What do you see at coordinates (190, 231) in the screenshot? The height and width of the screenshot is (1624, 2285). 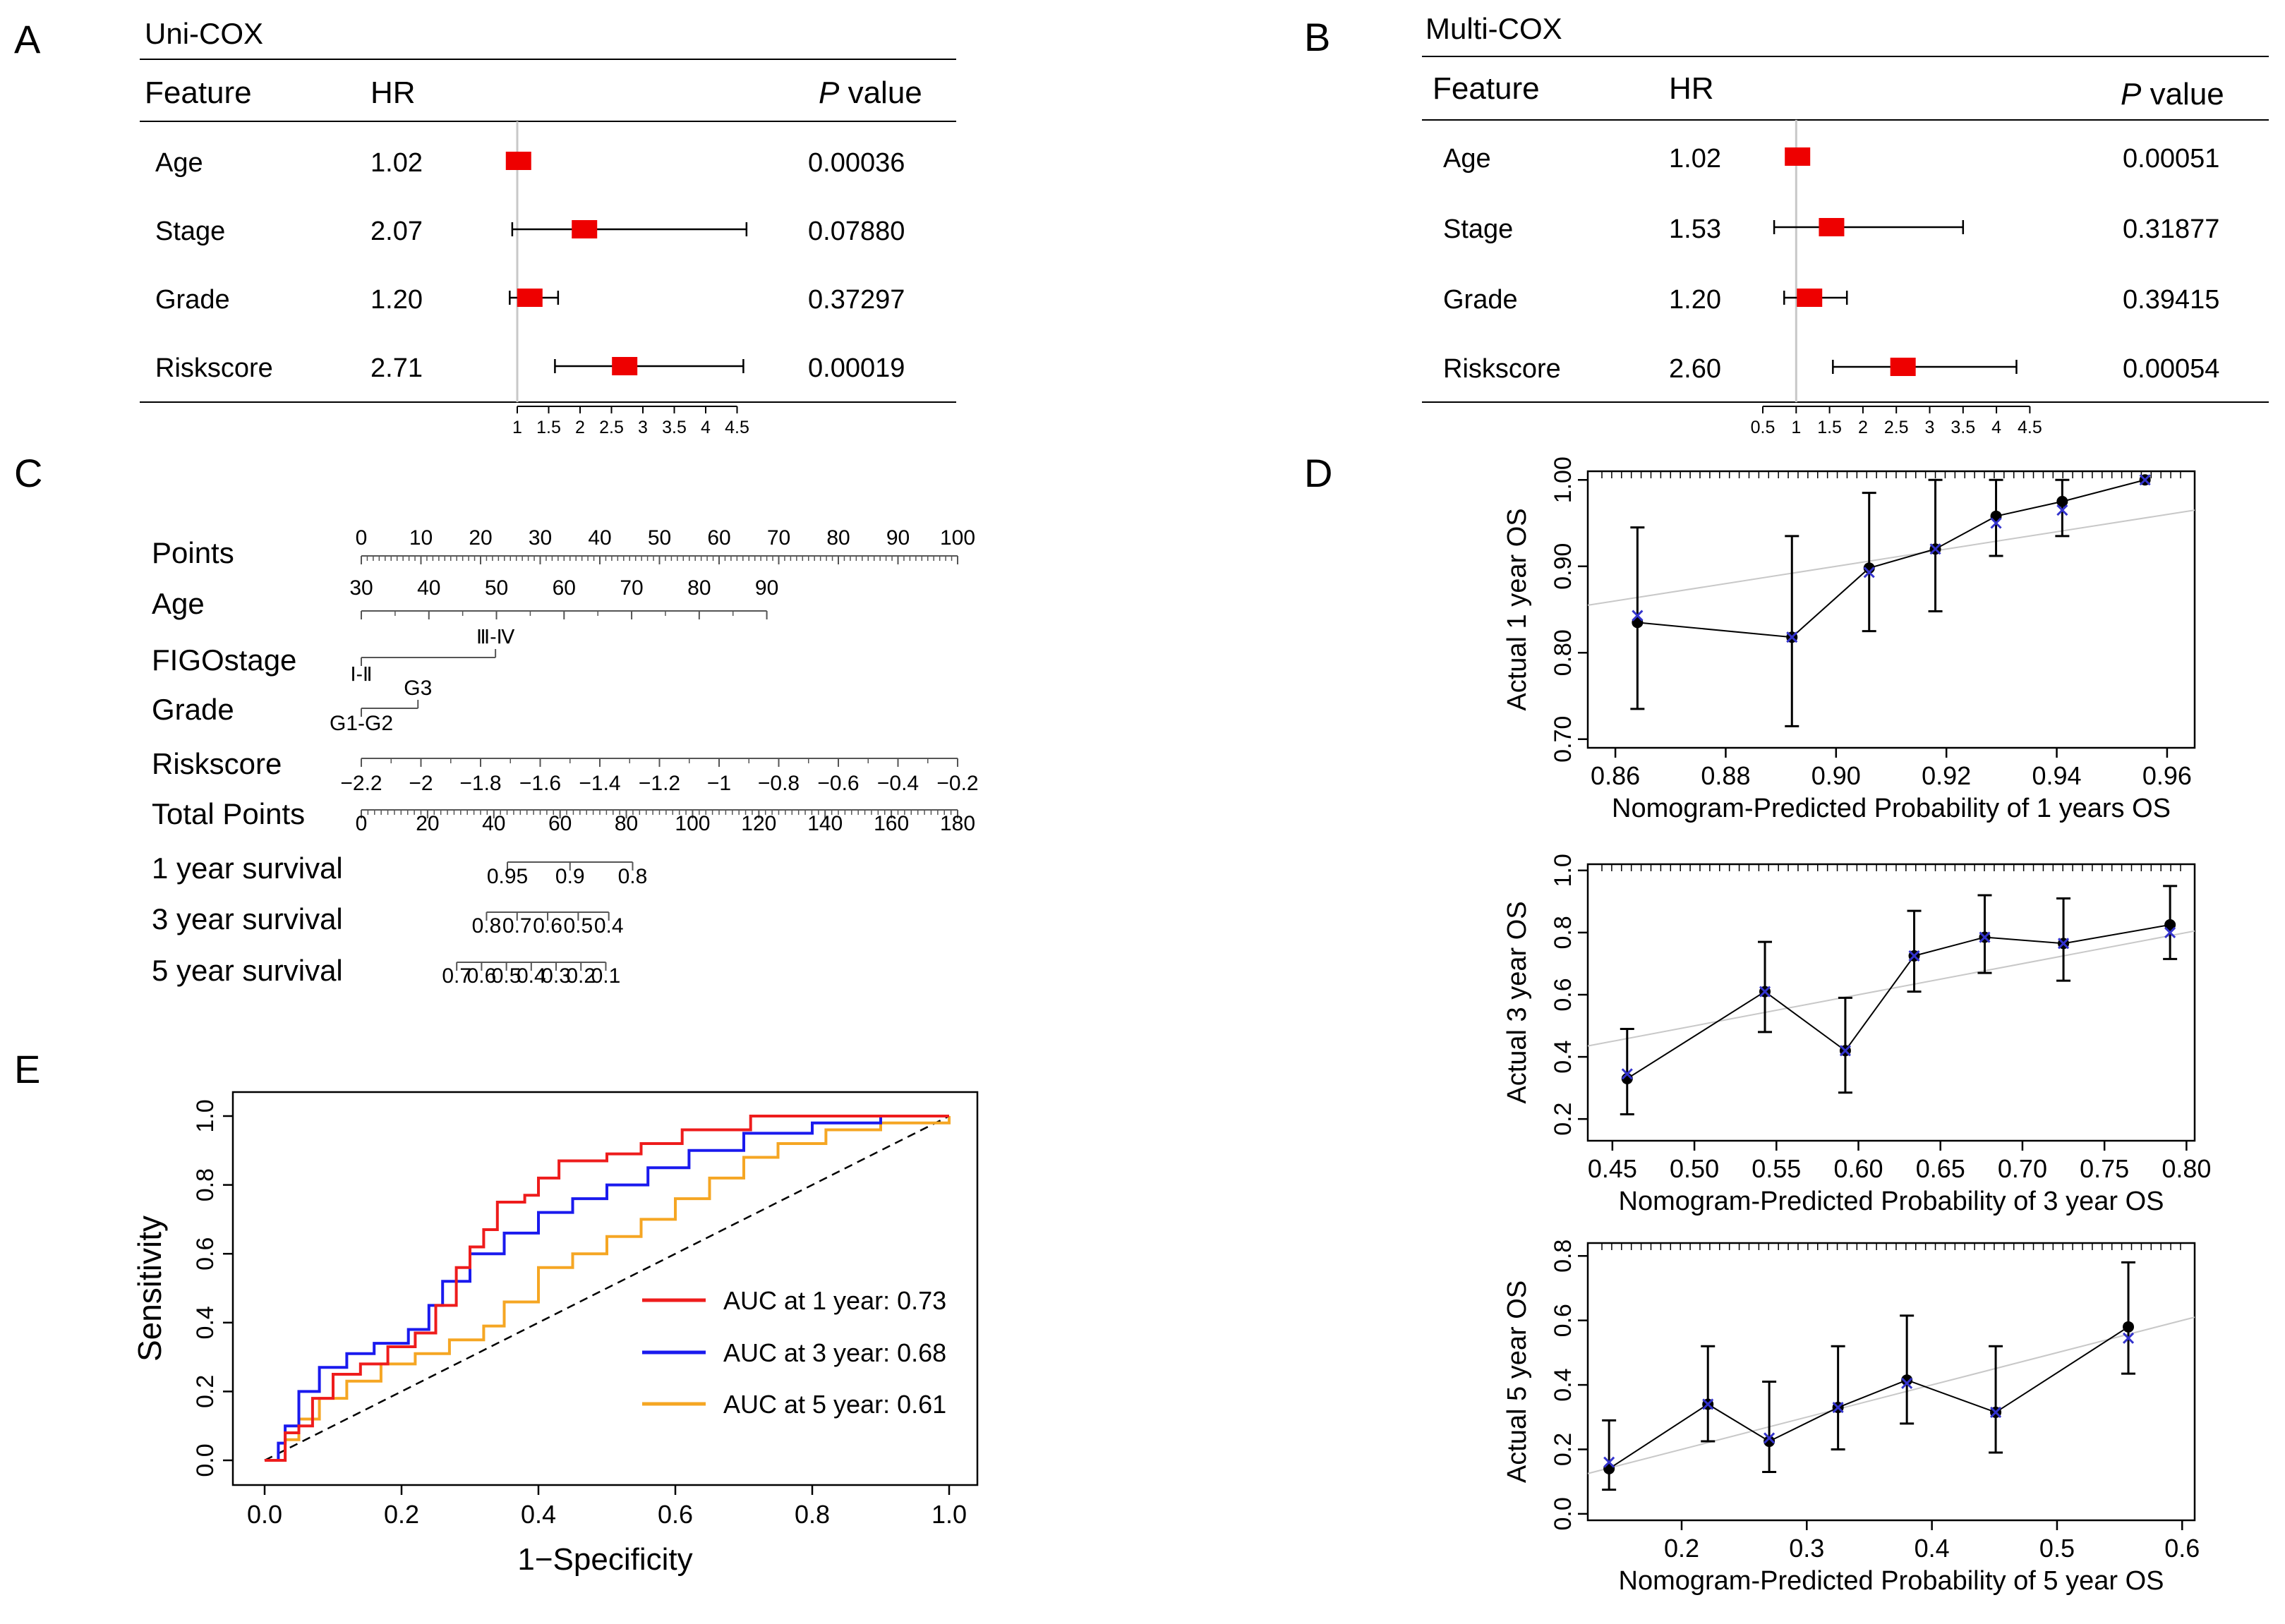 I see `feature-label: Stage` at bounding box center [190, 231].